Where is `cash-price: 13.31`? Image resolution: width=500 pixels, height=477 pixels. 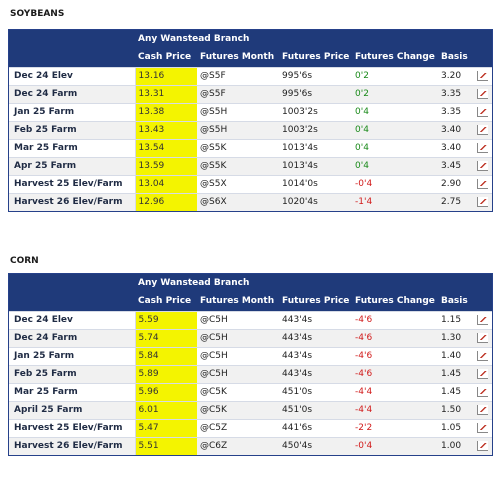
cash-price: 13.31 is located at coordinates (166, 94).